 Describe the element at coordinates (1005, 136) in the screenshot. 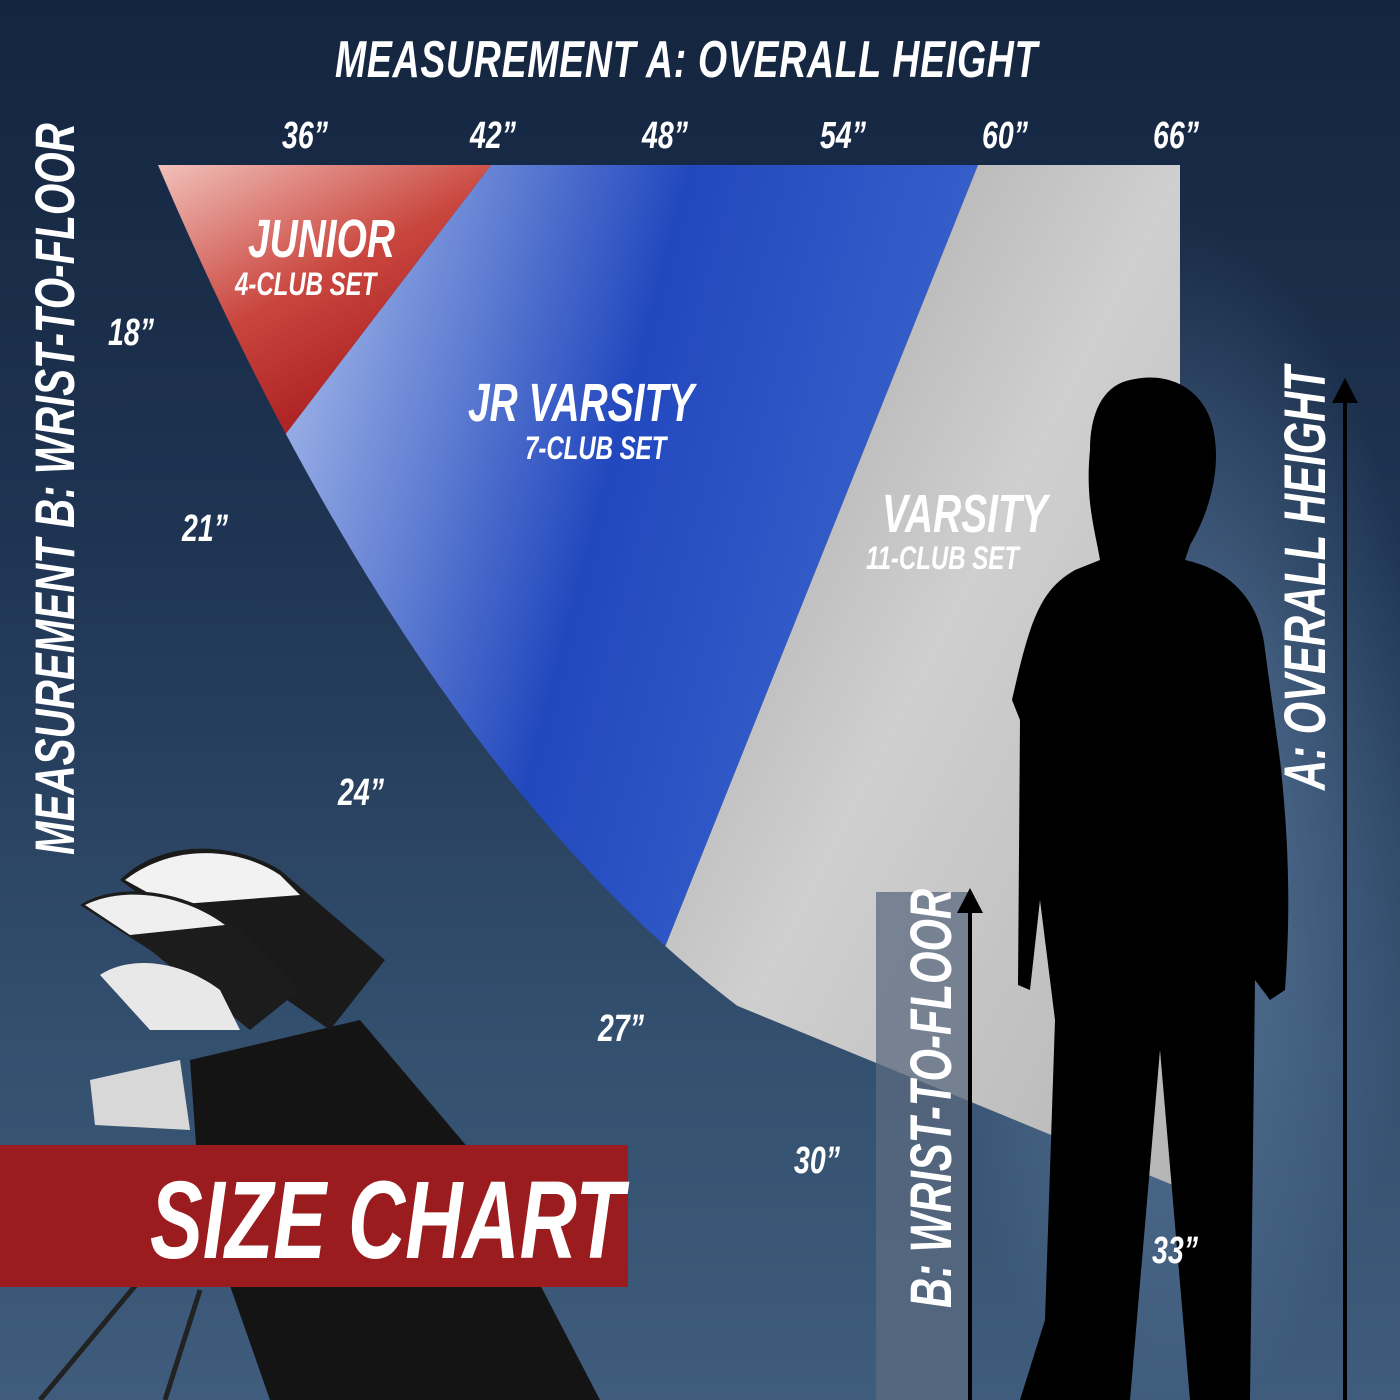

I see `height-tick: 60”` at that location.